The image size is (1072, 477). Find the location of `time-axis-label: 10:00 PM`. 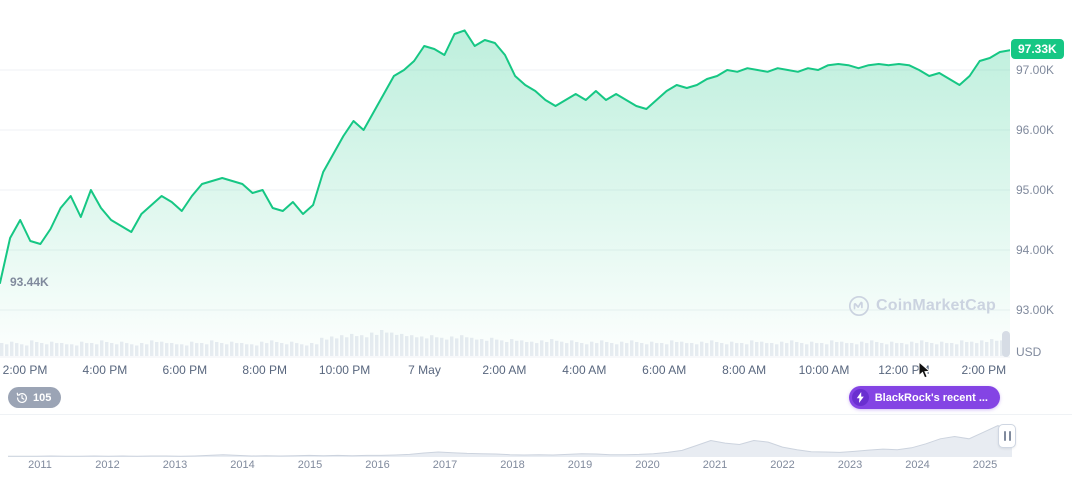

time-axis-label: 10:00 PM is located at coordinates (344, 370).